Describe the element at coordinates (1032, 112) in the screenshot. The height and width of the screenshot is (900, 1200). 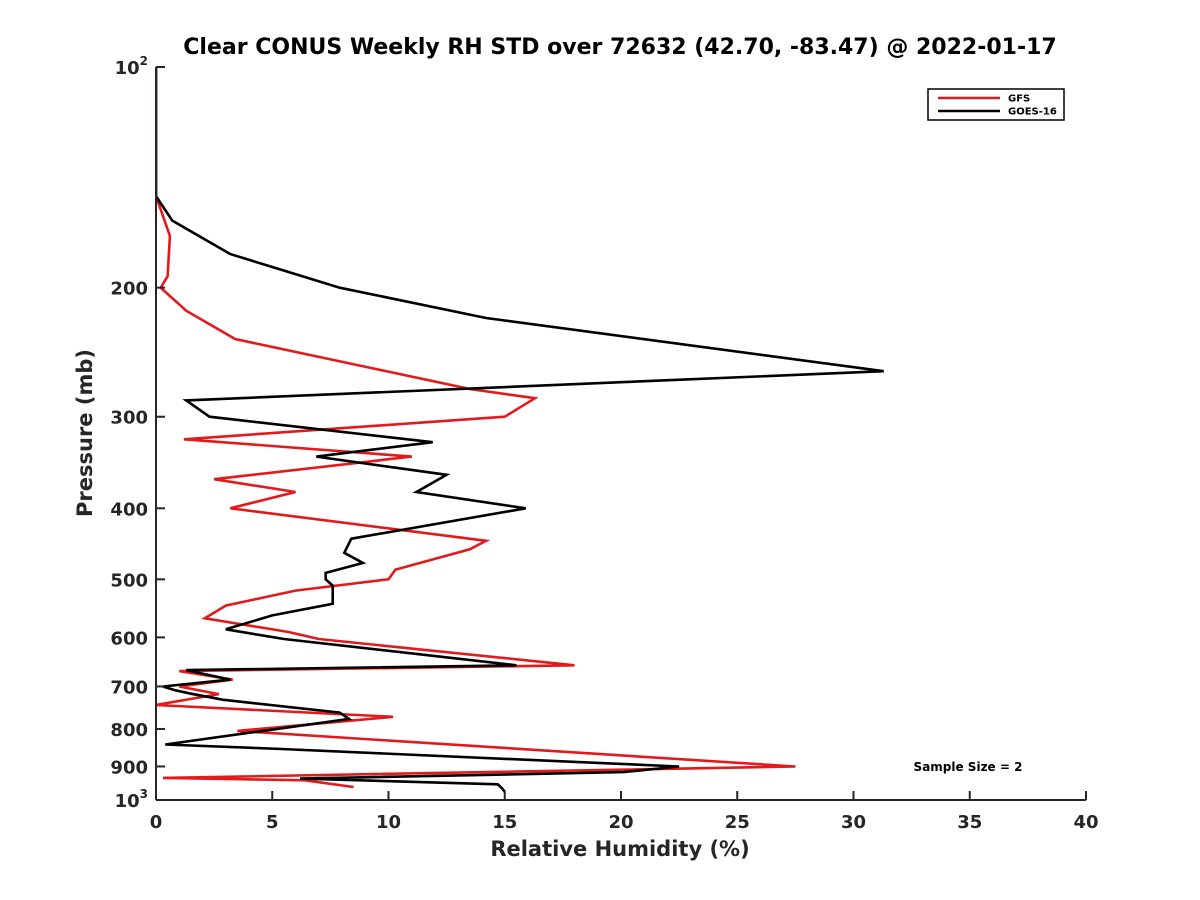
I see `legend-label: GOES-16` at that location.